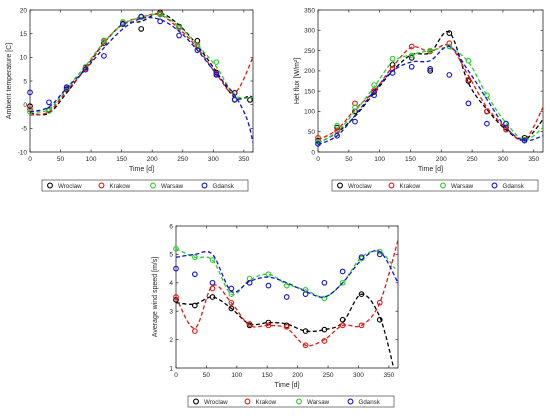 This screenshot has height=419, width=550. What do you see at coordinates (285, 330) in the screenshot?
I see `series-wroclaw-fit-line` at bounding box center [285, 330].